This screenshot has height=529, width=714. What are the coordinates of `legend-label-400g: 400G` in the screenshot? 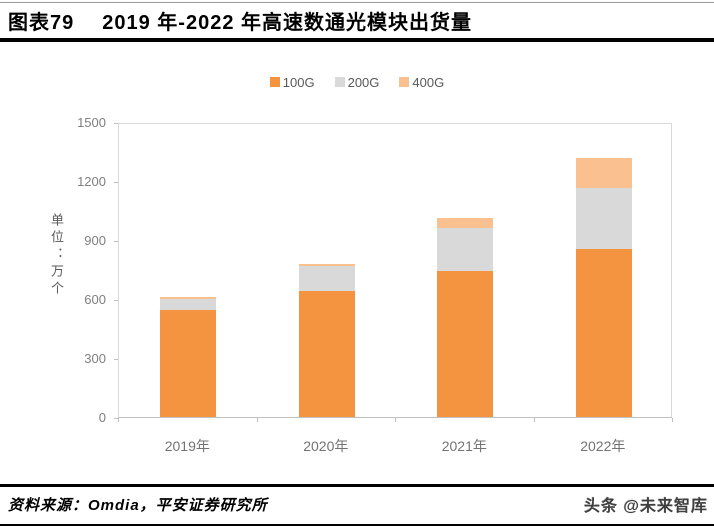 It's located at (428, 82).